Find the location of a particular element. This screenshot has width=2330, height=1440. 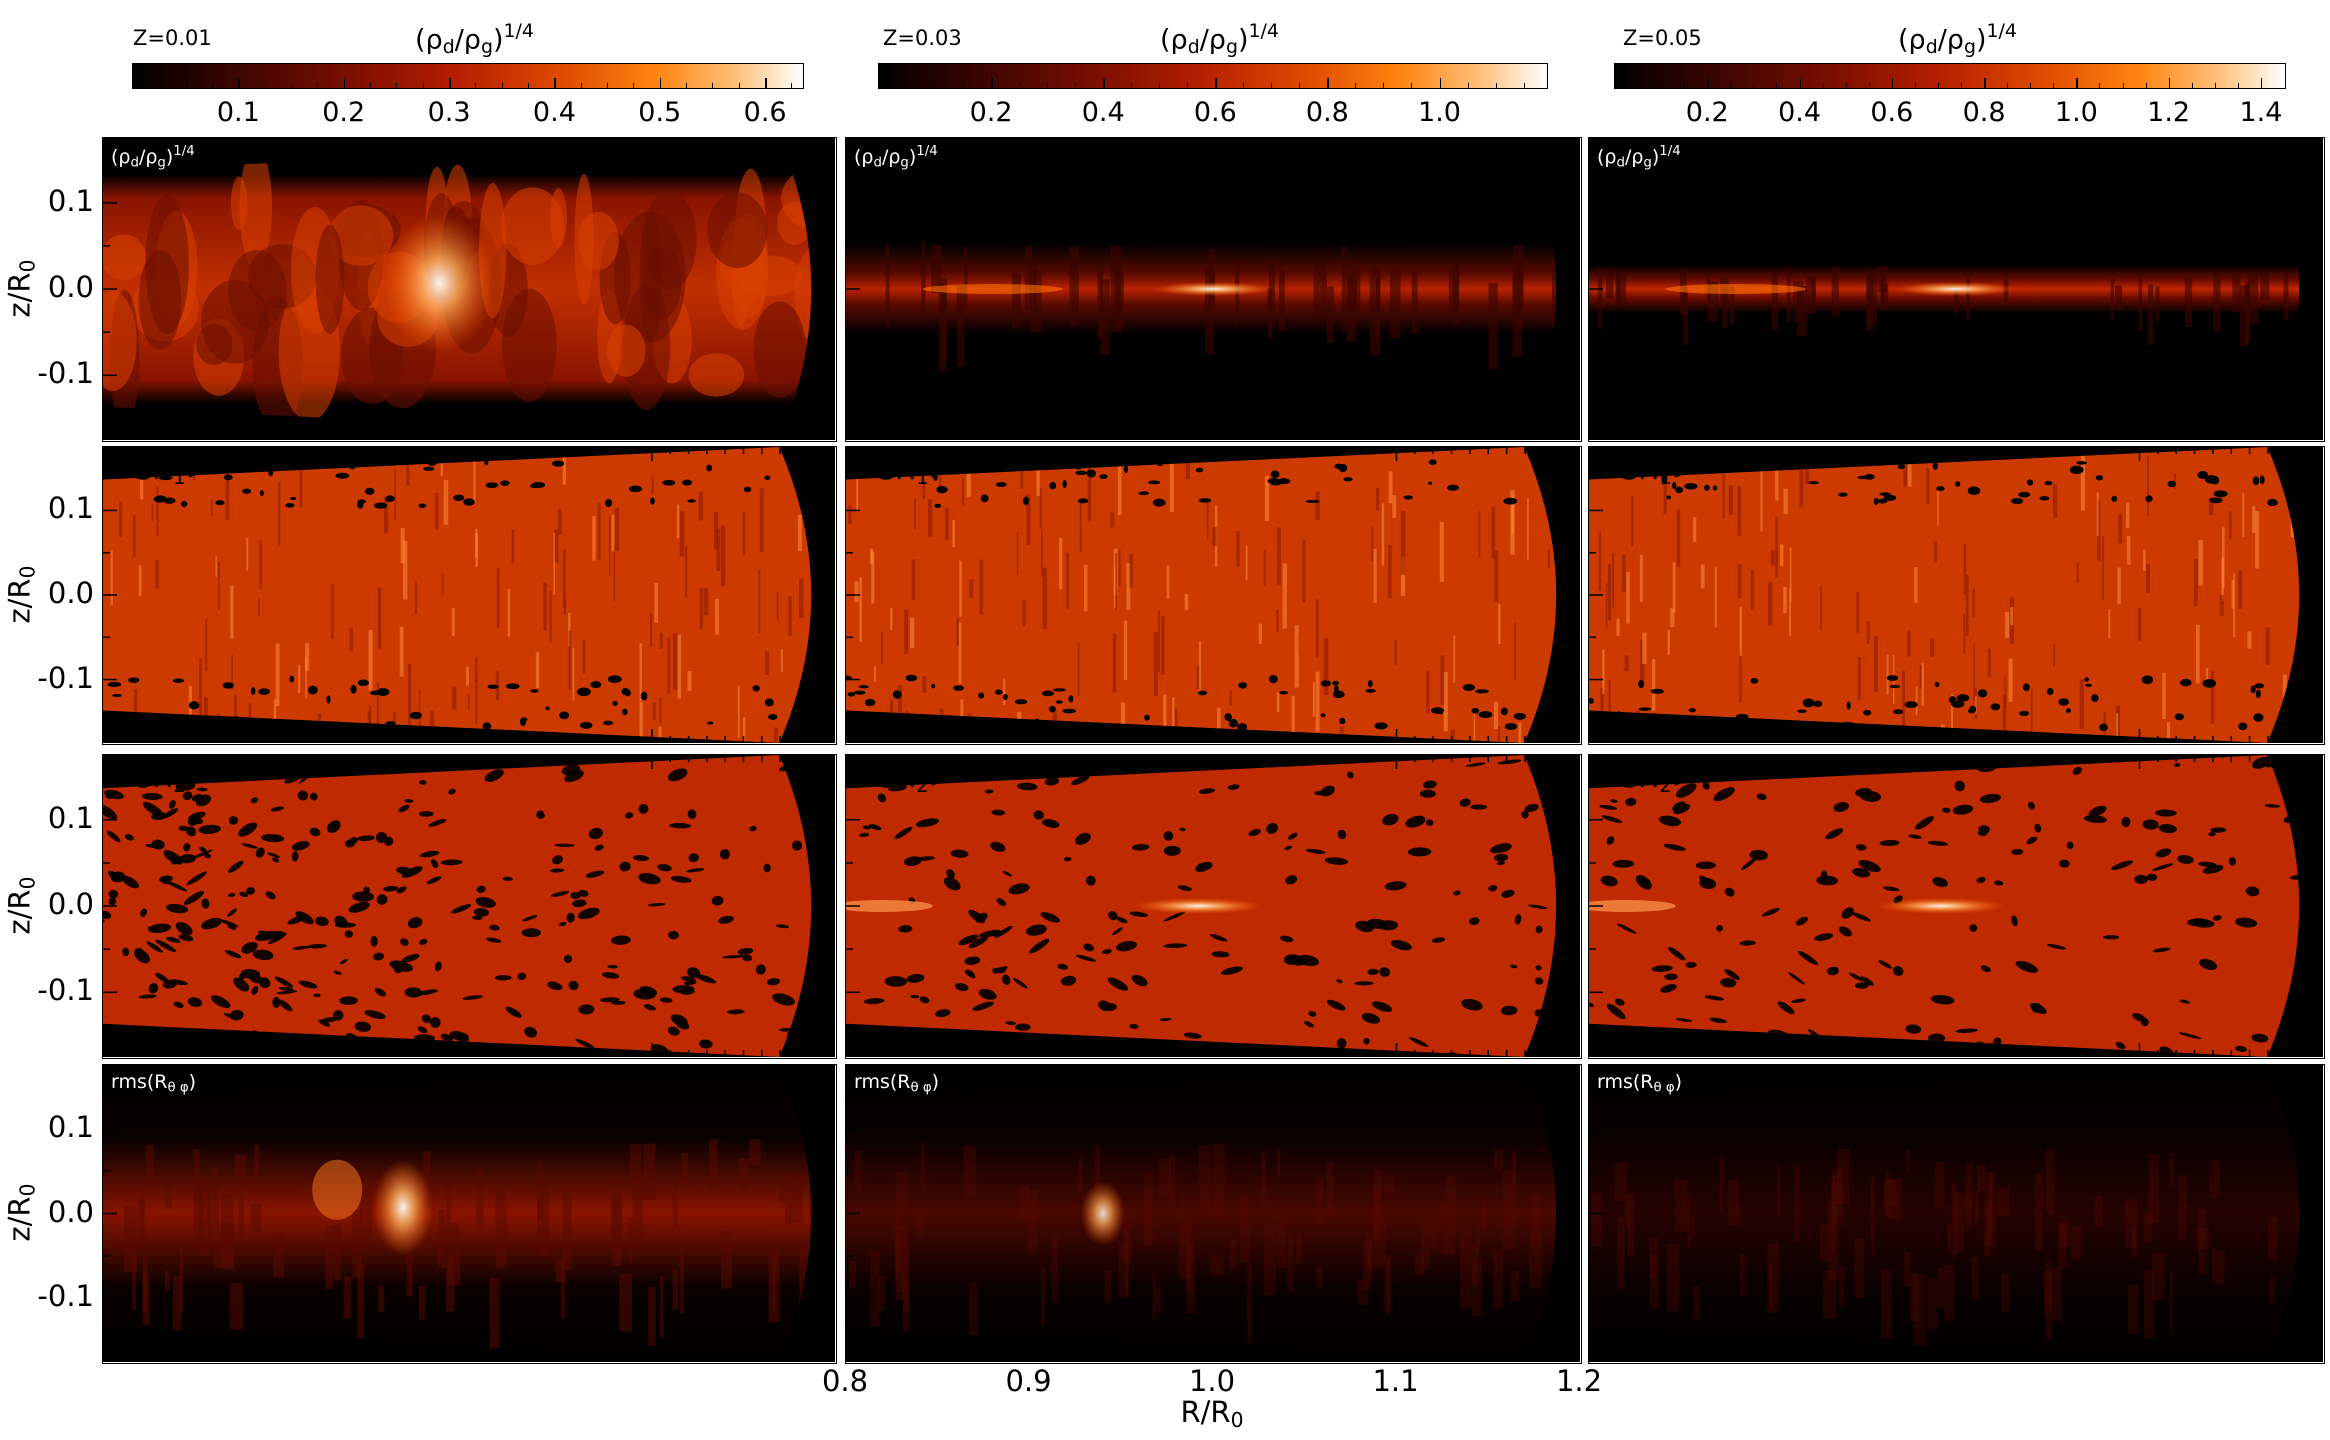

x-tick-label: 1.0 is located at coordinates (1212, 1381).